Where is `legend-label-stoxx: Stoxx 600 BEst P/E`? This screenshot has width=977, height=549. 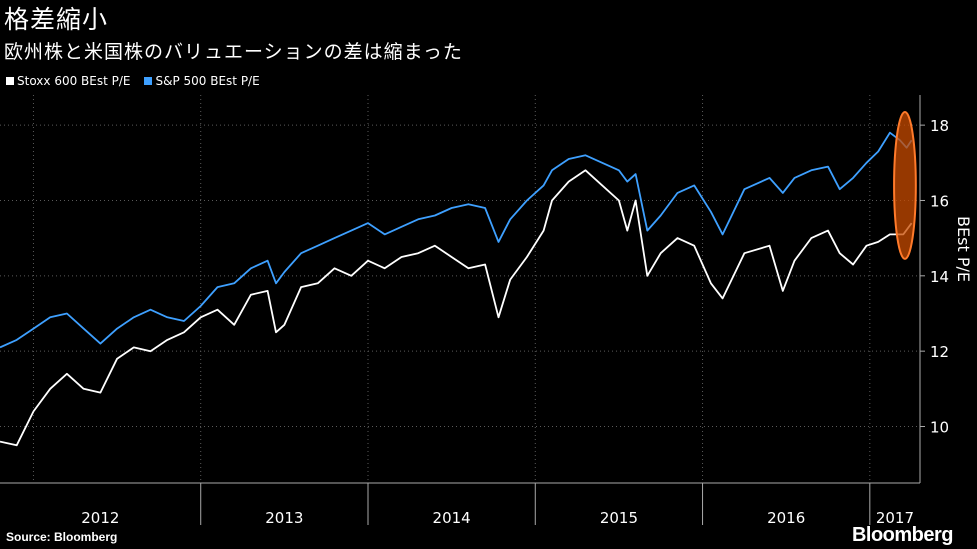
legend-label-stoxx: Stoxx 600 BEst P/E is located at coordinates (74, 81).